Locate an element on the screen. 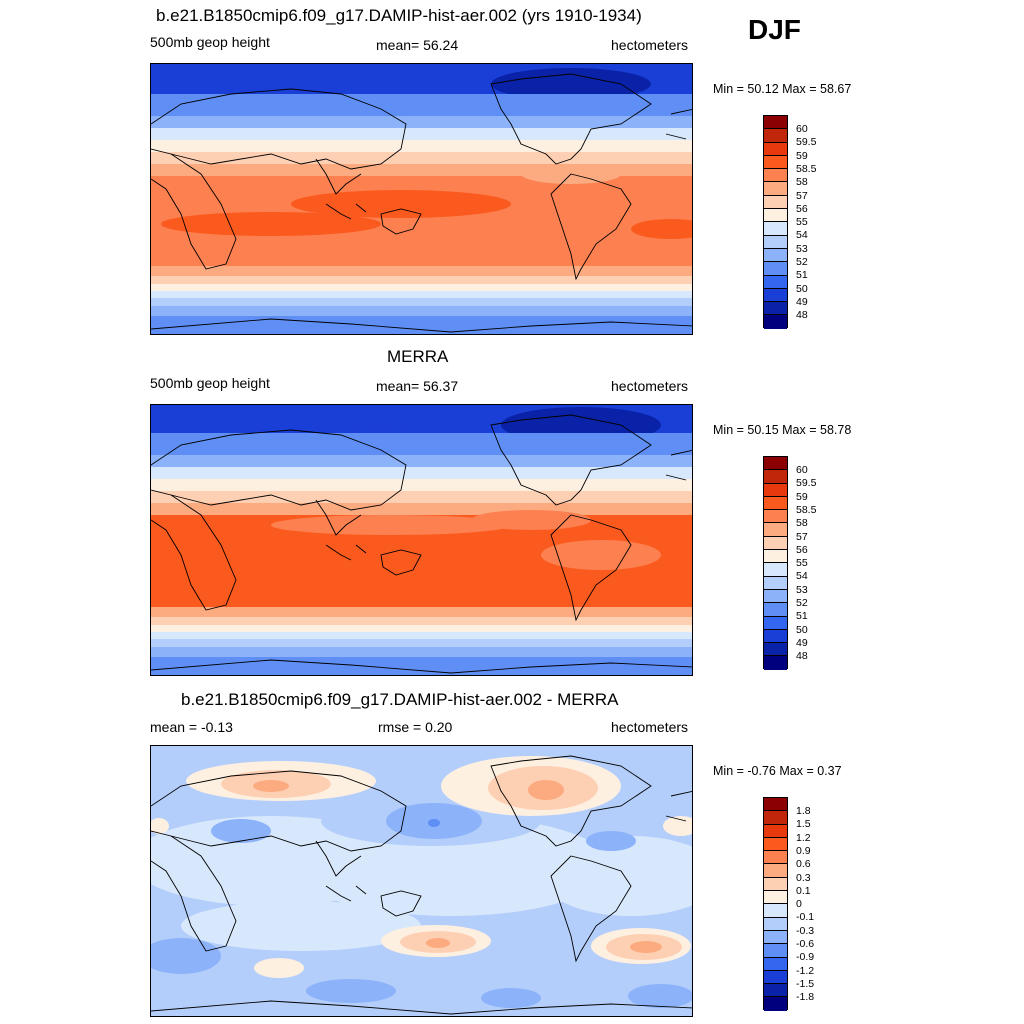  colorbar-tick-label: -1.8 is located at coordinates (805, 997).